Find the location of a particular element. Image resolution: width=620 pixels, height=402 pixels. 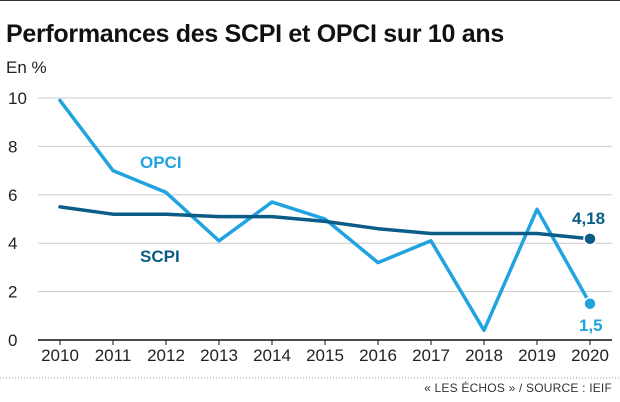

y-tick-label-4: 4 is located at coordinates (12, 243).